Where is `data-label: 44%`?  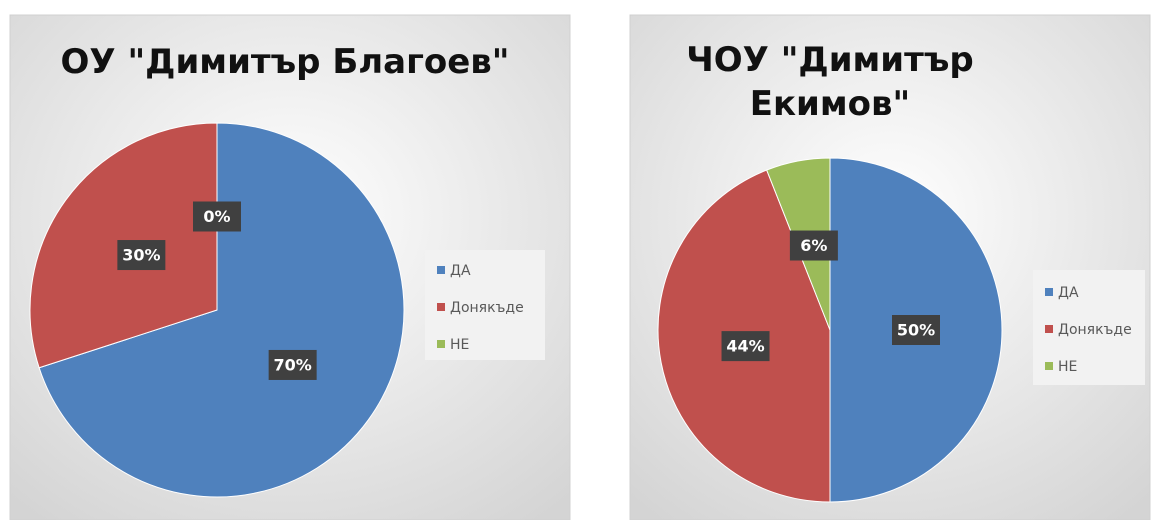
data-label: 44% is located at coordinates (745, 346).